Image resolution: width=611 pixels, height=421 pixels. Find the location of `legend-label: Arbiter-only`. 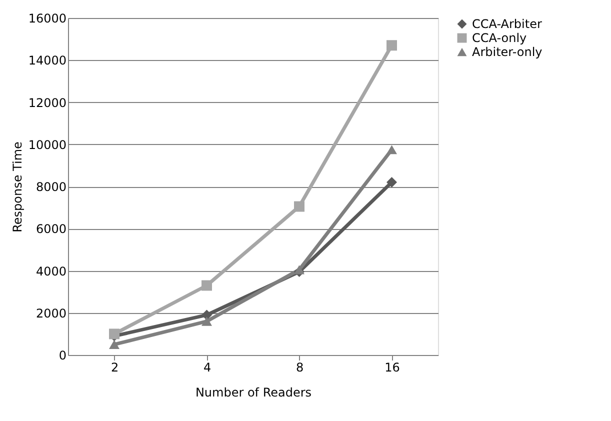

legend-label: Arbiter-only is located at coordinates (507, 52).